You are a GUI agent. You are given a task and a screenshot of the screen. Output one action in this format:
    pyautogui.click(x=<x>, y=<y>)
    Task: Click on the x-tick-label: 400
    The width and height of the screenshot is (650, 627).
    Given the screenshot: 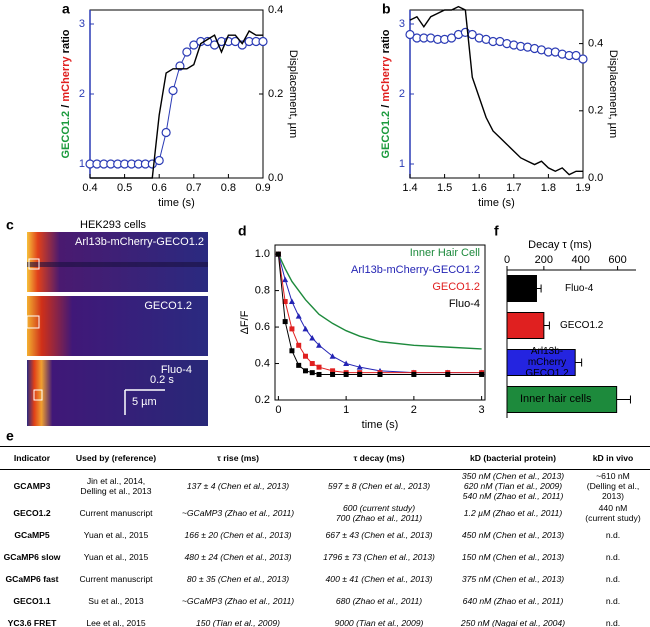 What is the action you would take?
    pyautogui.click(x=581, y=260)
    